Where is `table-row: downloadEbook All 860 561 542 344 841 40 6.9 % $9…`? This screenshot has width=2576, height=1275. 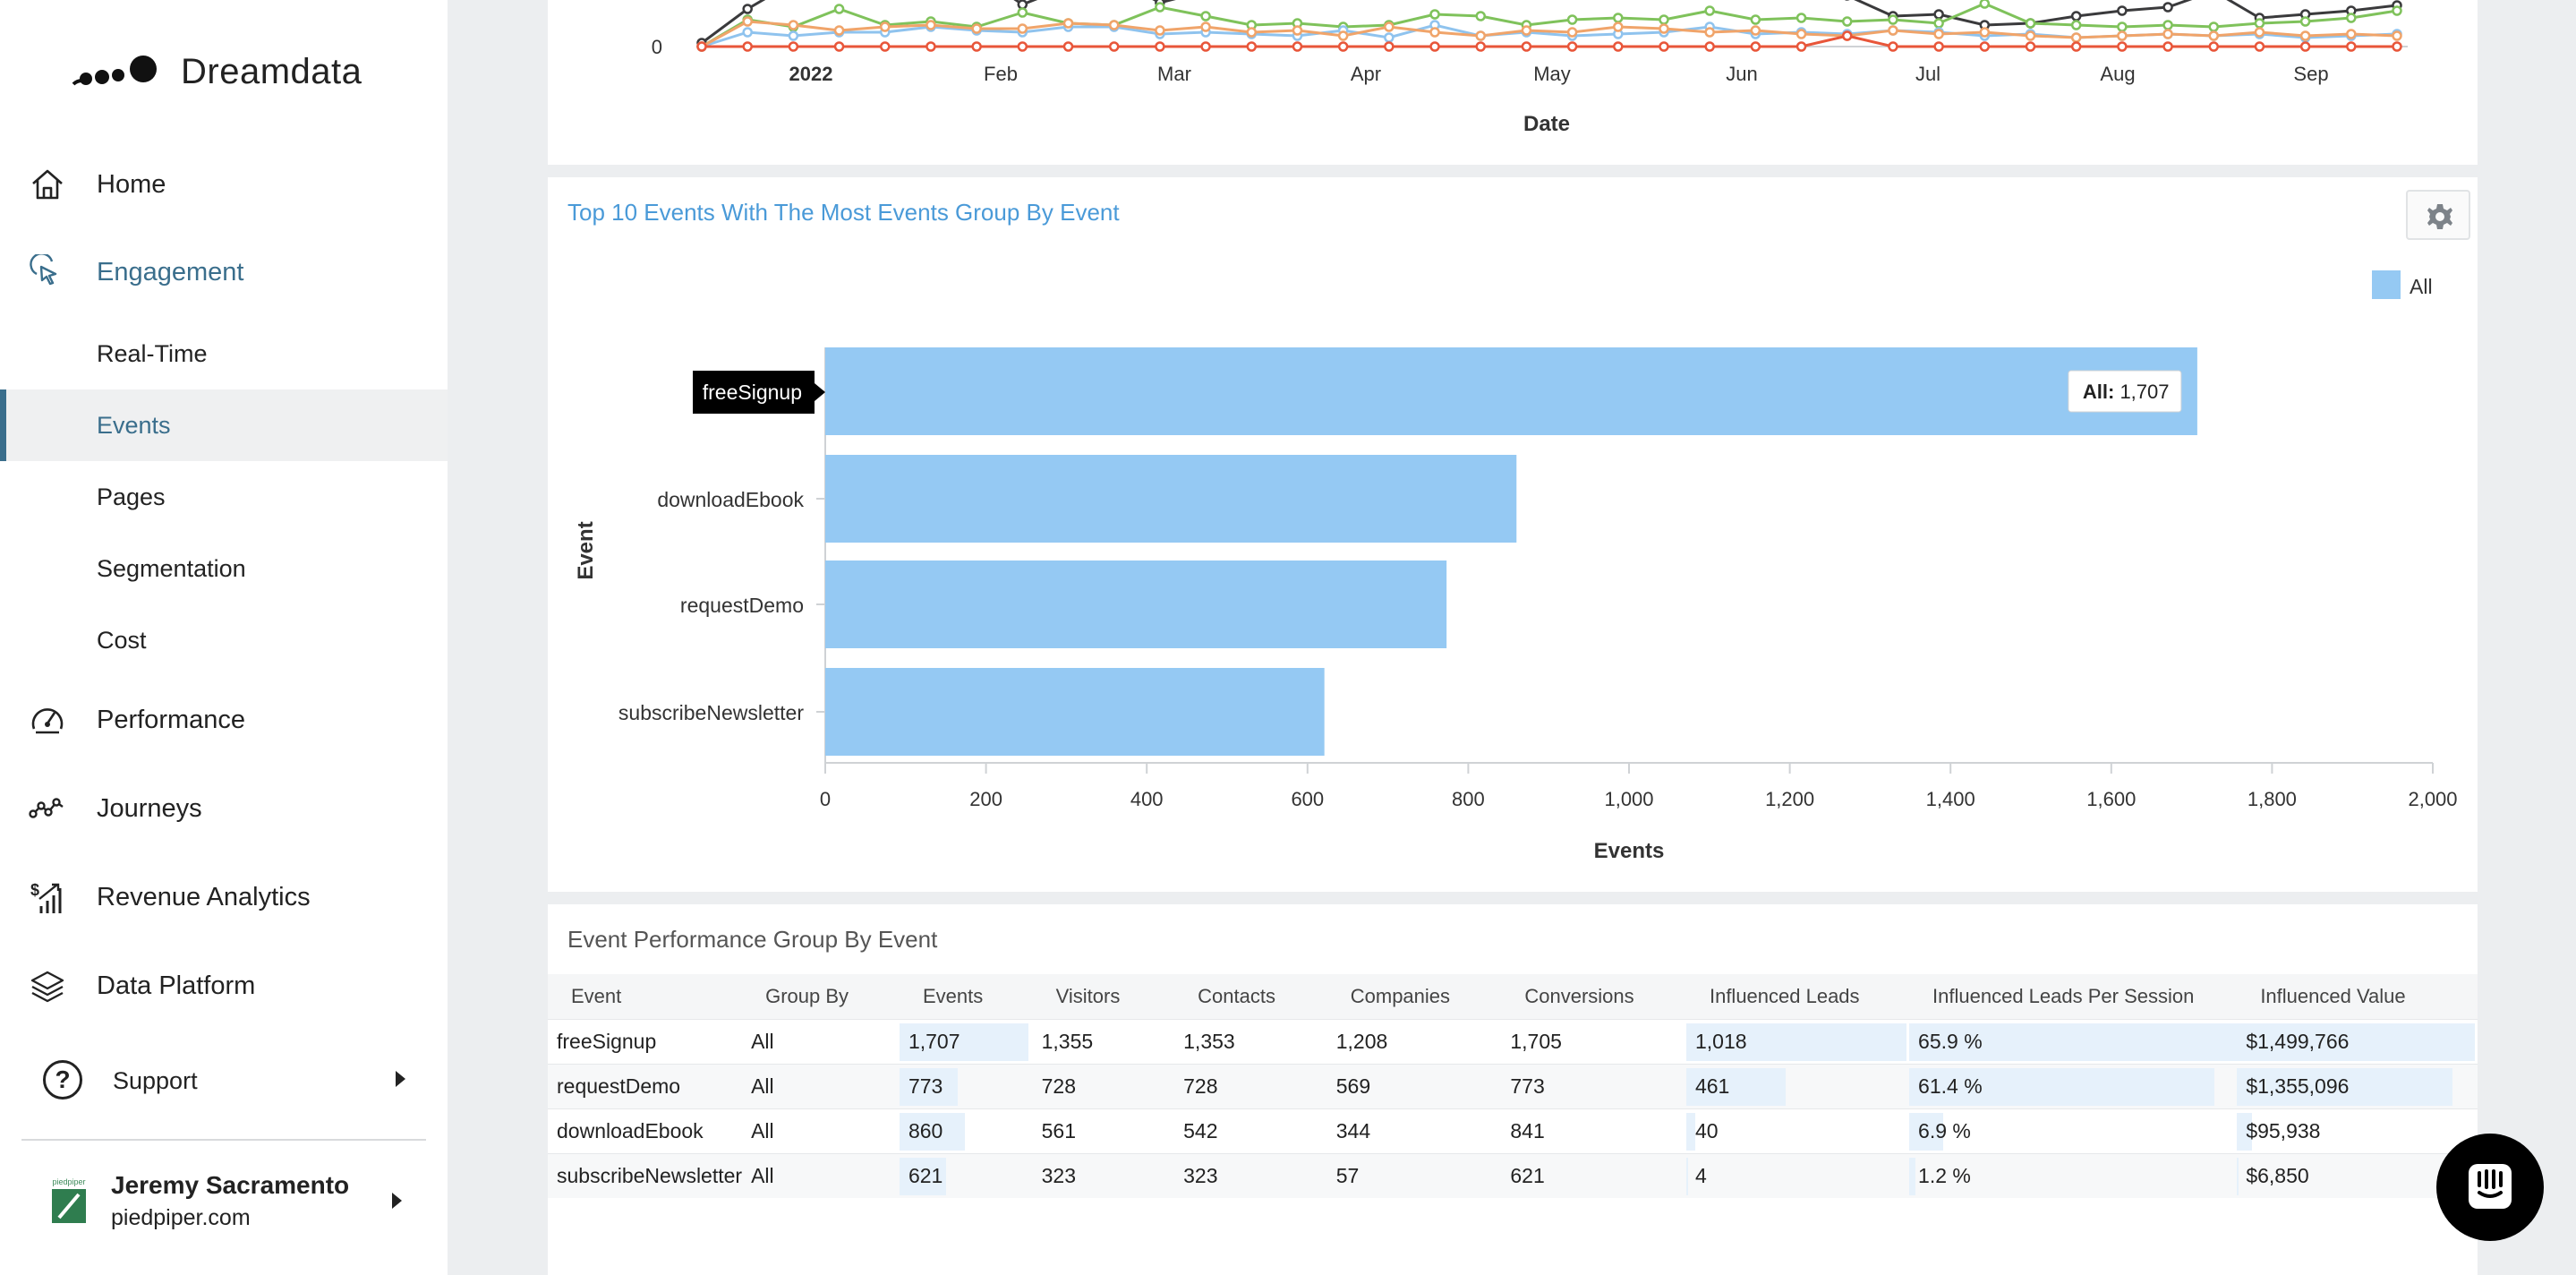
table-row: downloadEbook All 860 561 542 344 841 40 6.9 % $9… is located at coordinates (1513, 1130).